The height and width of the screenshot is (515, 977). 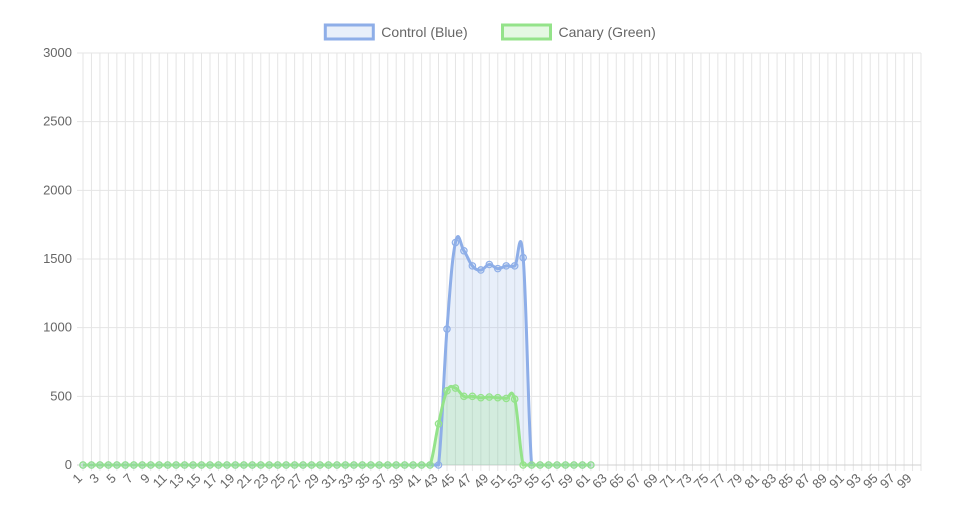 What do you see at coordinates (111, 479) in the screenshot?
I see `x-tick-label: 5` at bounding box center [111, 479].